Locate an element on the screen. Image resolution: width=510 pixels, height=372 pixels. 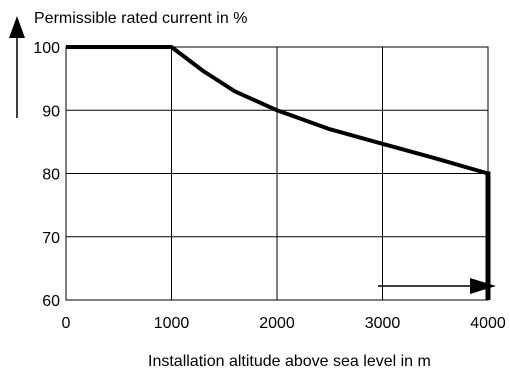
y-tick-label: 70 is located at coordinates (51, 238).